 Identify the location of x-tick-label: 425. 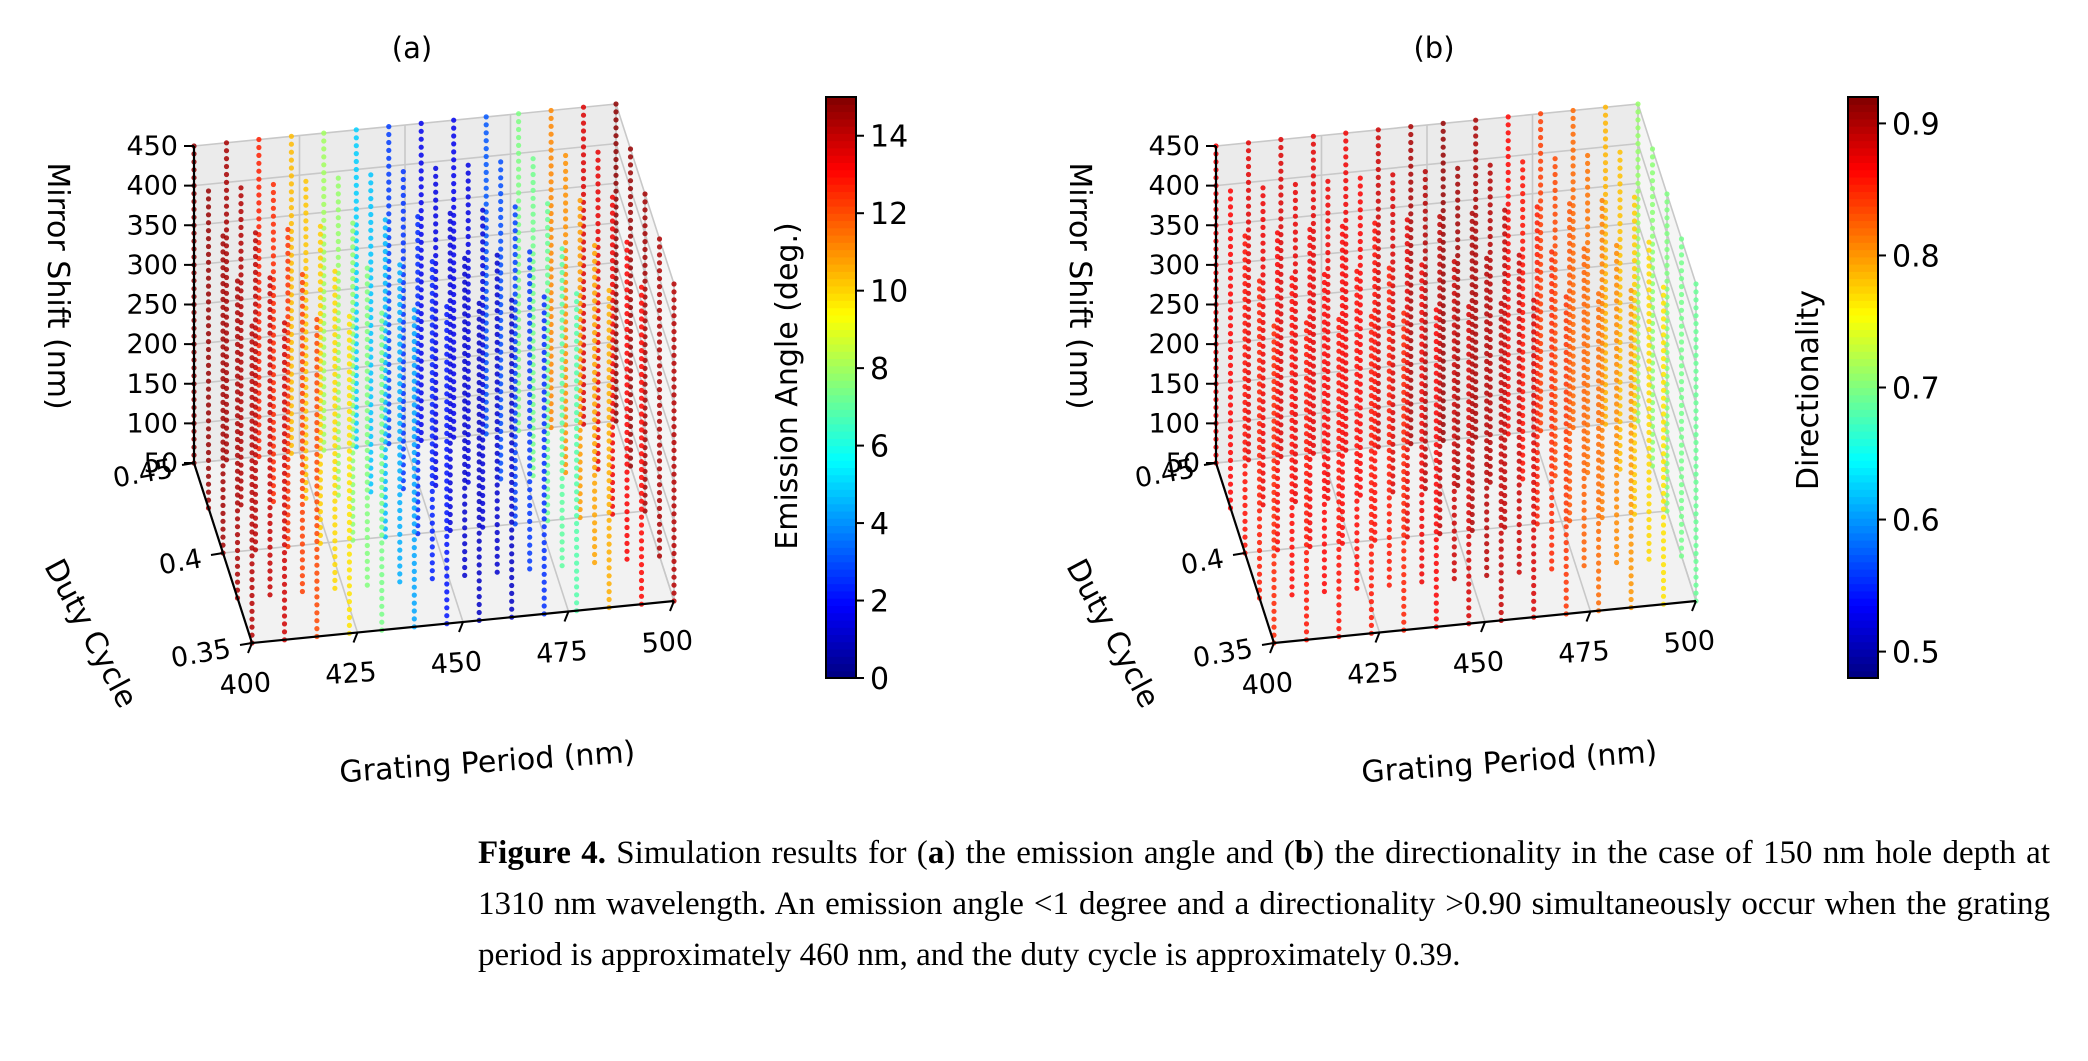
(351, 674).